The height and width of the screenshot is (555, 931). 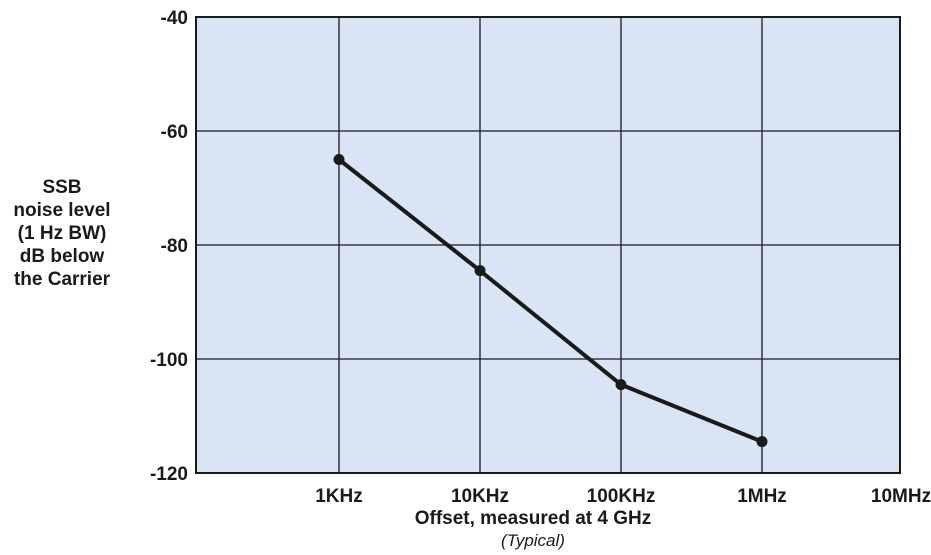 What do you see at coordinates (62, 279) in the screenshot?
I see `y-axis-label-line: the Carrier` at bounding box center [62, 279].